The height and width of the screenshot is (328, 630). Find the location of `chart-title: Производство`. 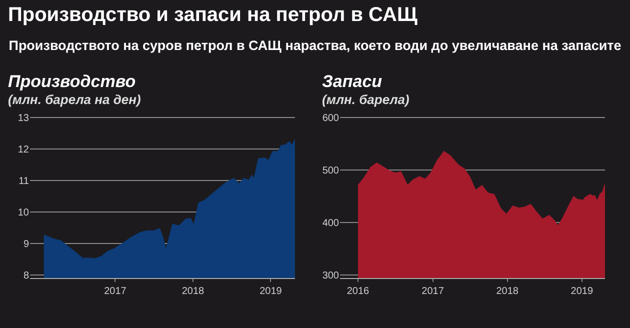

chart-title: Производство is located at coordinates (72, 82).